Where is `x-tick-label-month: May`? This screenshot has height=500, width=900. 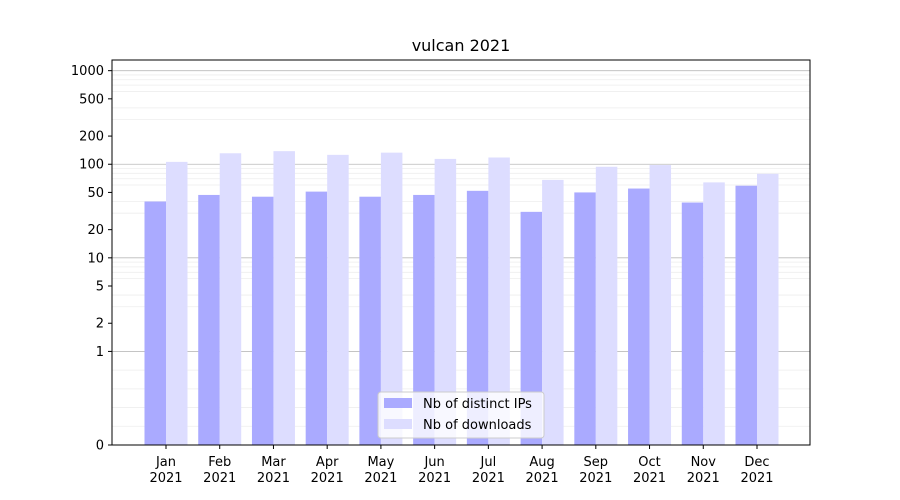 x-tick-label-month: May is located at coordinates (380, 462).